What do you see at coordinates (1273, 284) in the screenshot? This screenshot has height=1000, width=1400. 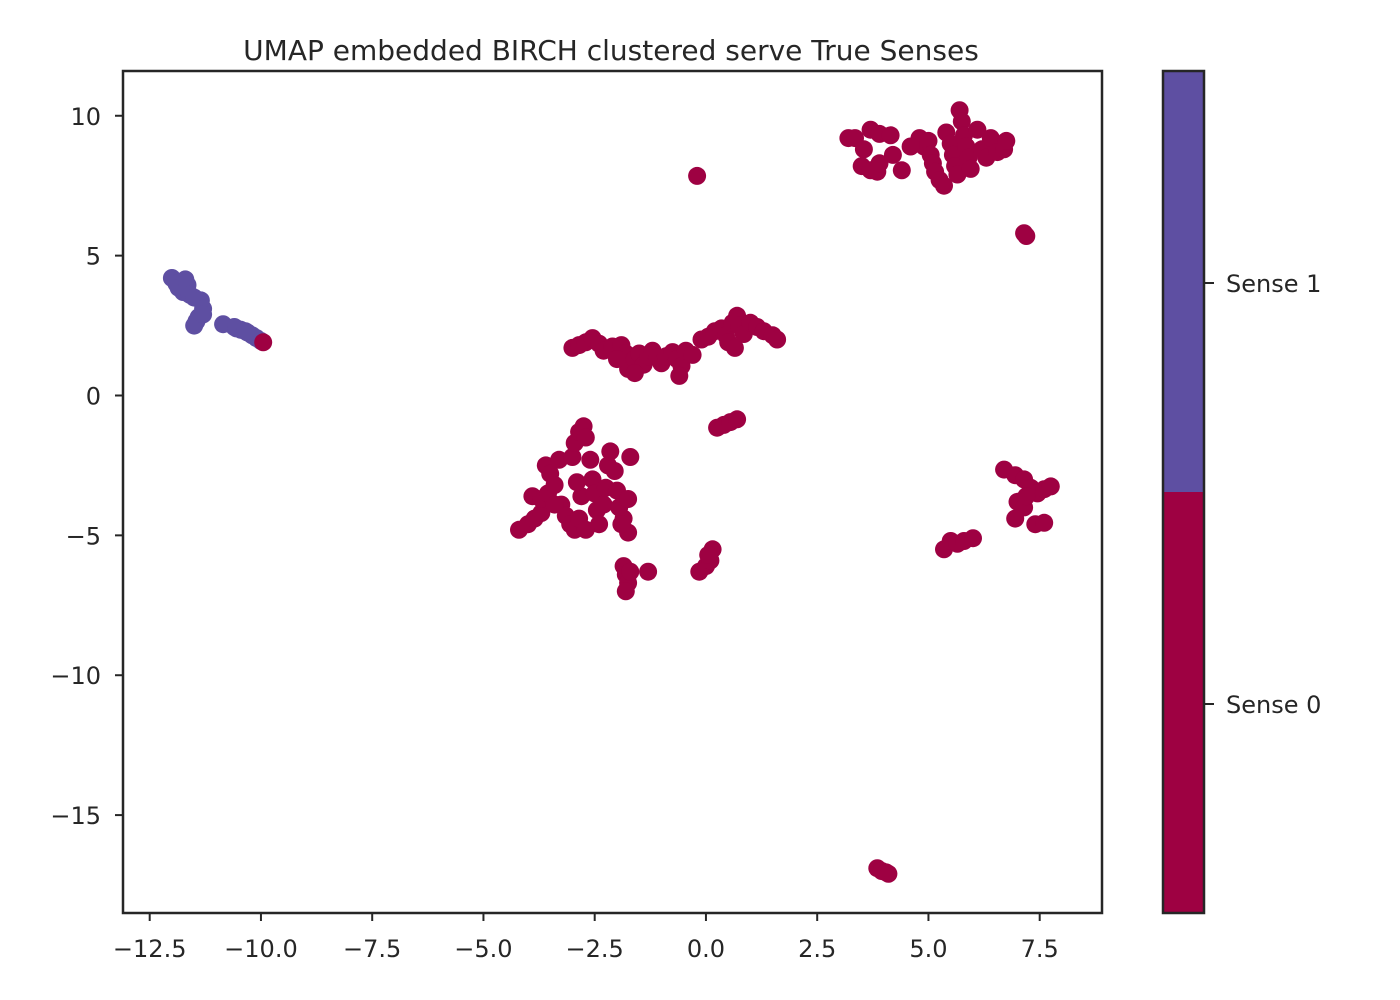 I see `colorbar-label-sense-1: Sense 1` at bounding box center [1273, 284].